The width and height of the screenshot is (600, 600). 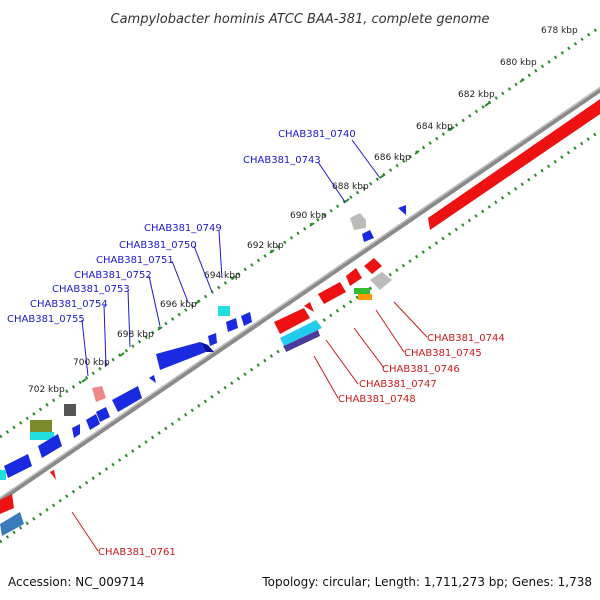 I want to click on tick-label: 700 kbp, so click(x=91, y=363).